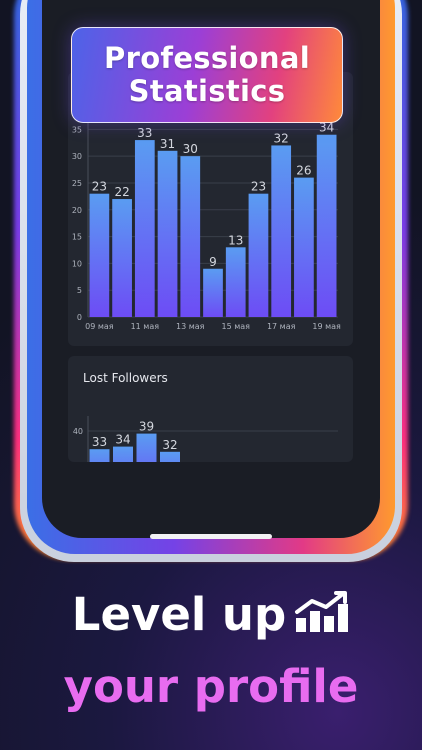 The height and width of the screenshot is (750, 422). I want to click on headline-level-up: Level up, so click(211, 616).